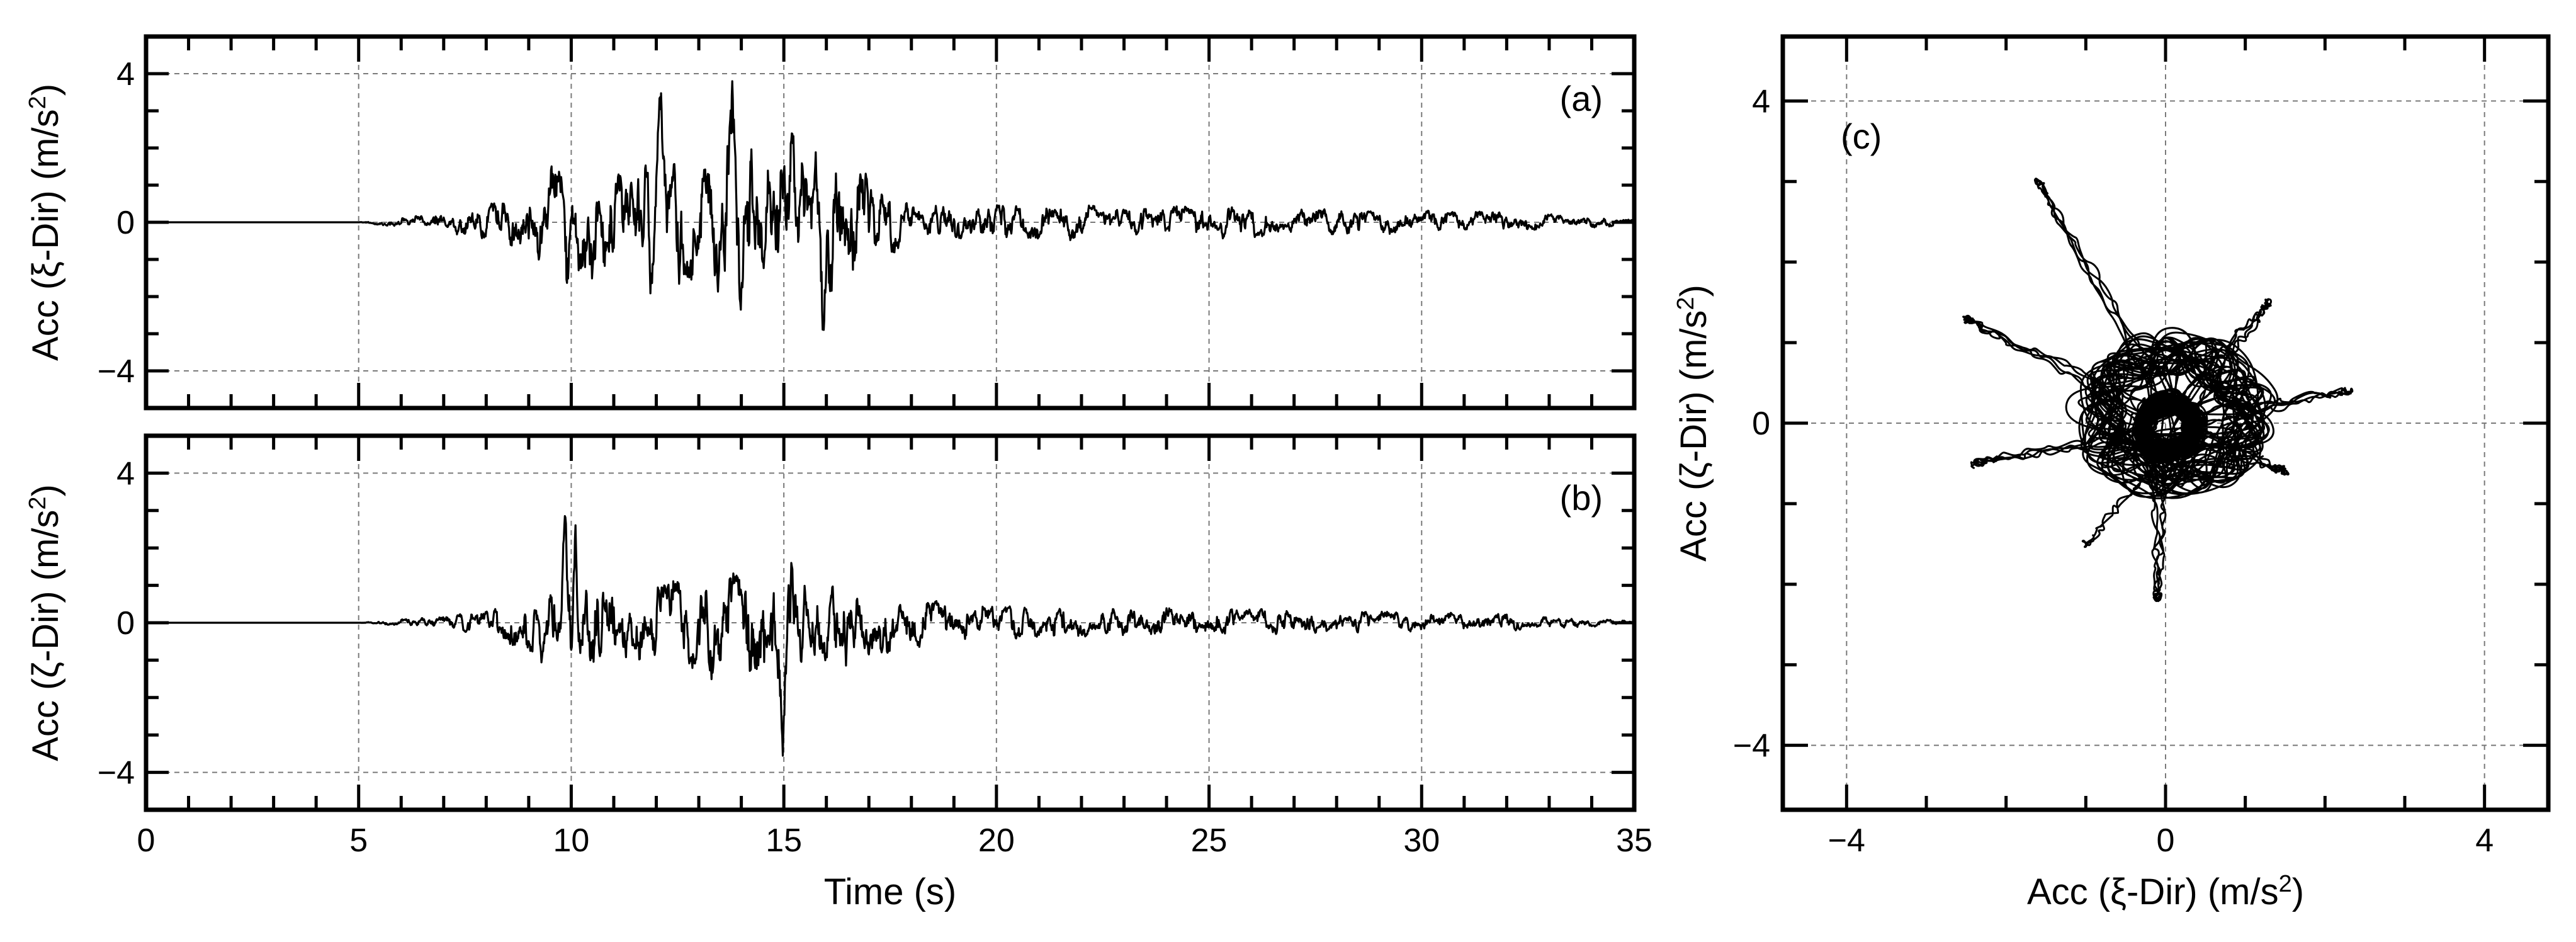  Describe the element at coordinates (358, 840) in the screenshot. I see `x-tick-label: 5` at that location.